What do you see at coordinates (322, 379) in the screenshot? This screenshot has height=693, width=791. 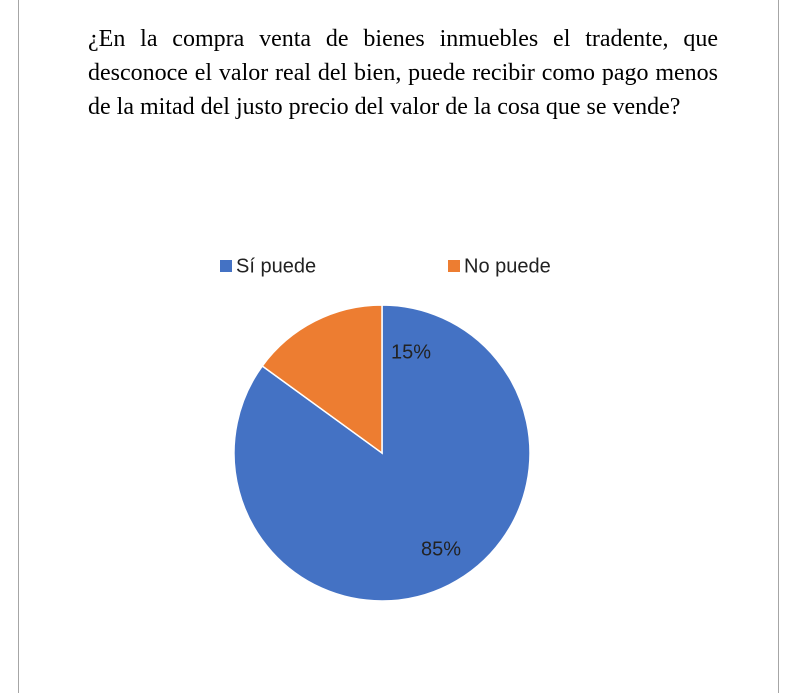 I see `pie-slice` at bounding box center [322, 379].